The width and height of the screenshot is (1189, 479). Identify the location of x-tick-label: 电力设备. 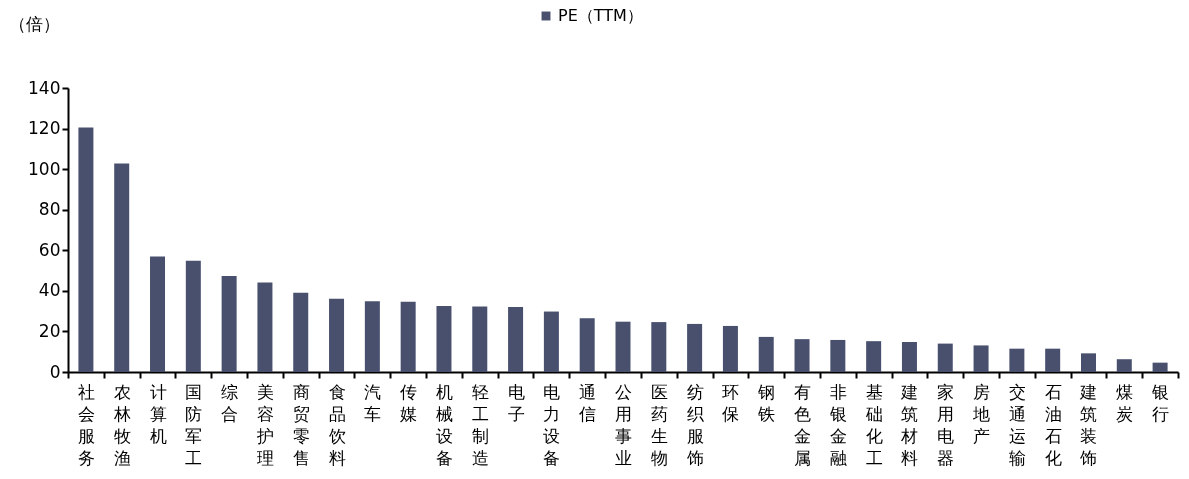
(552, 424).